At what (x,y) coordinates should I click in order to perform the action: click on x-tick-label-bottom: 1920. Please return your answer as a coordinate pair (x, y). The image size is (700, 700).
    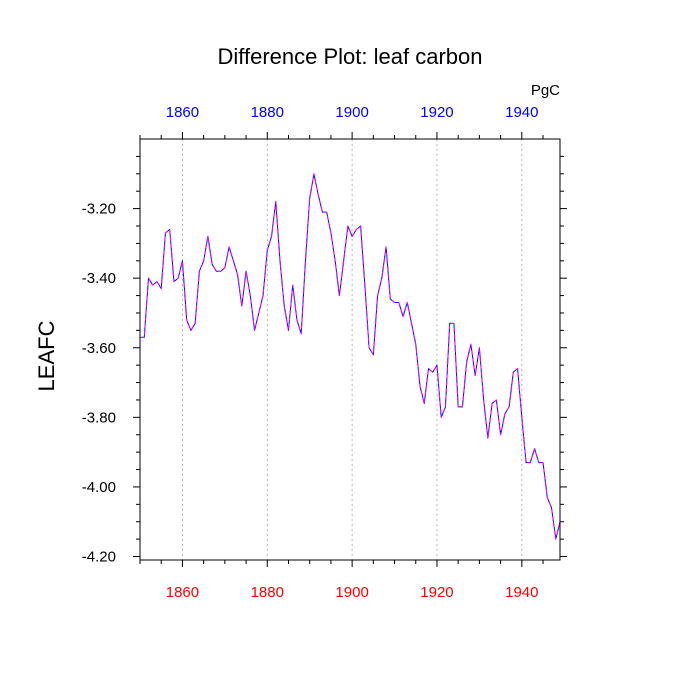
    Looking at the image, I should click on (436, 592).